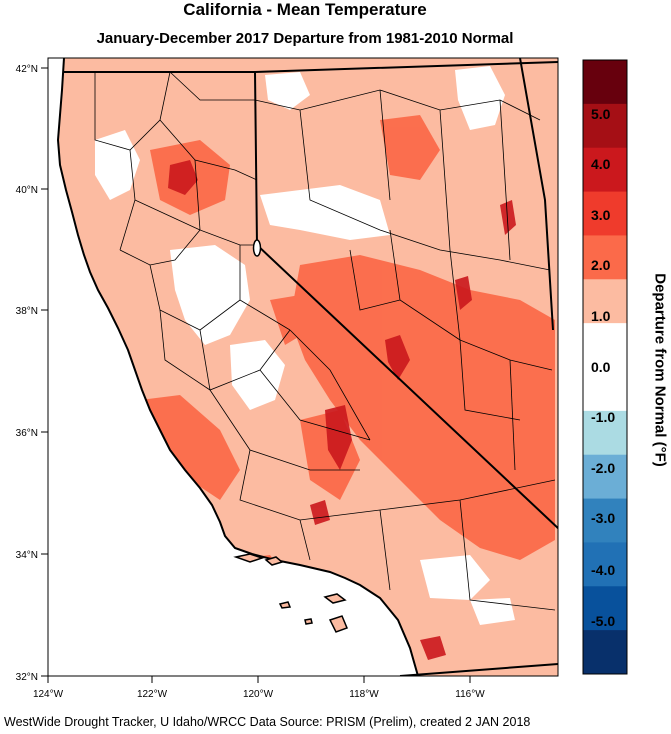 This screenshot has width=671, height=734. Describe the element at coordinates (27, 190) in the screenshot. I see `lat-tick-label: 40°N` at that location.